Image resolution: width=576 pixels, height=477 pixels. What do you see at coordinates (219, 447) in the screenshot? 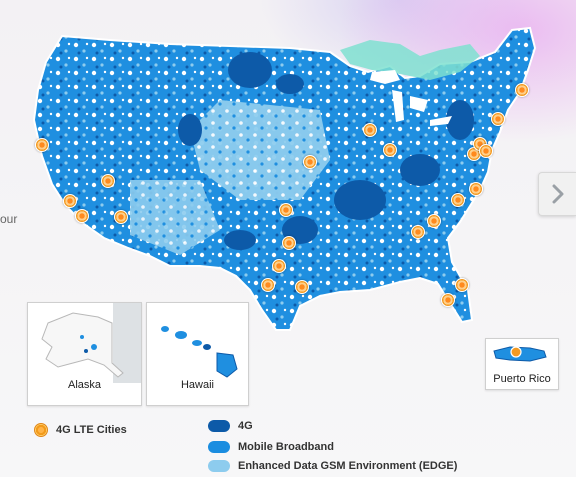
I see `broadband-swatch` at bounding box center [219, 447].